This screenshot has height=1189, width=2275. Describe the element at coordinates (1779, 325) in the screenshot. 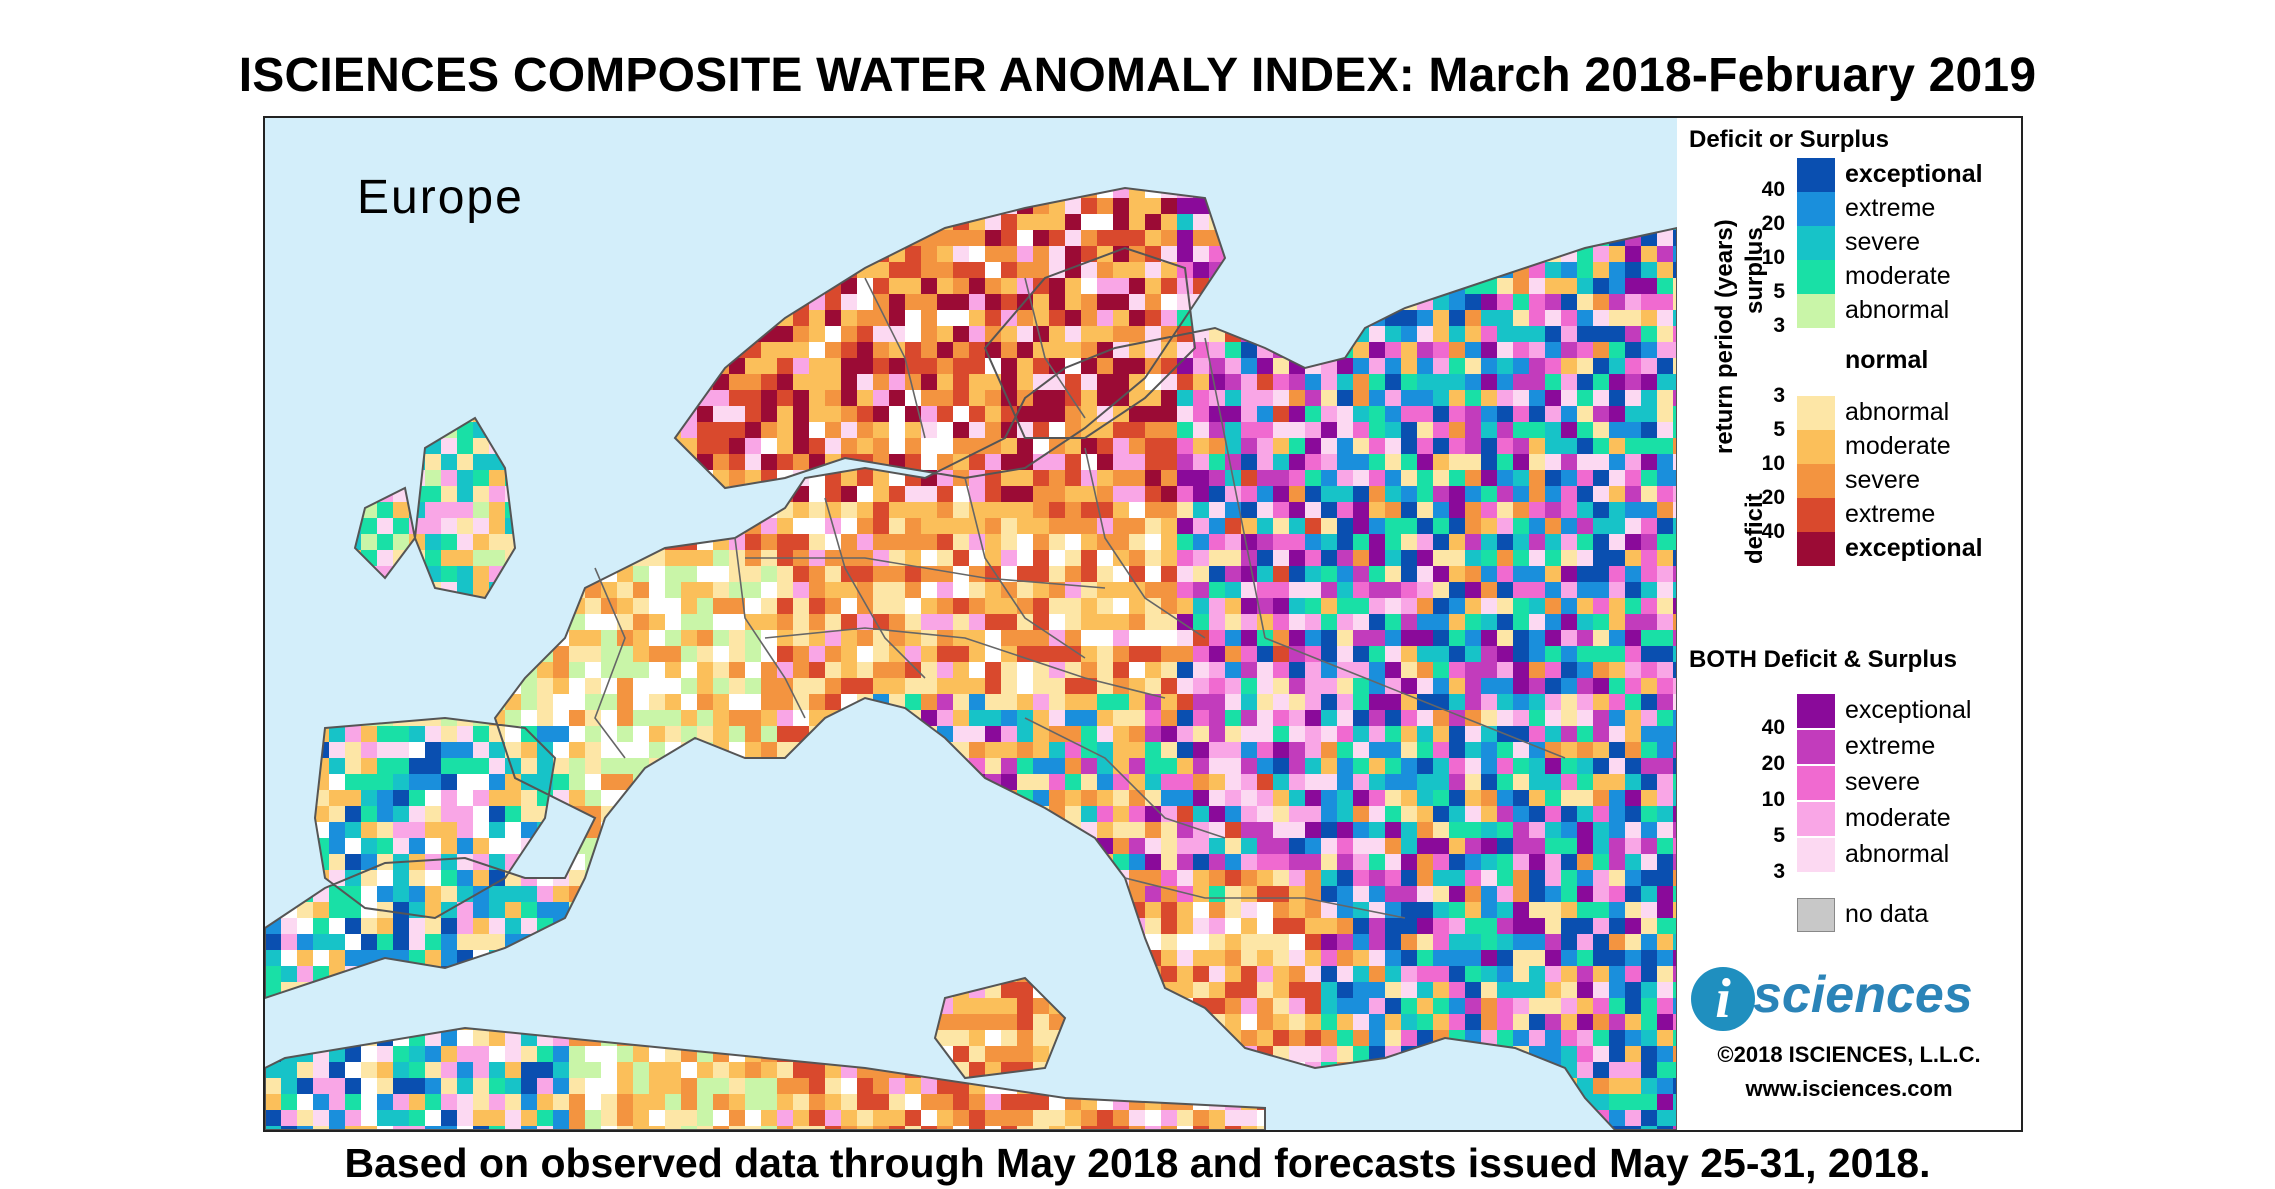

I see `legend-number-surplus: 3` at that location.